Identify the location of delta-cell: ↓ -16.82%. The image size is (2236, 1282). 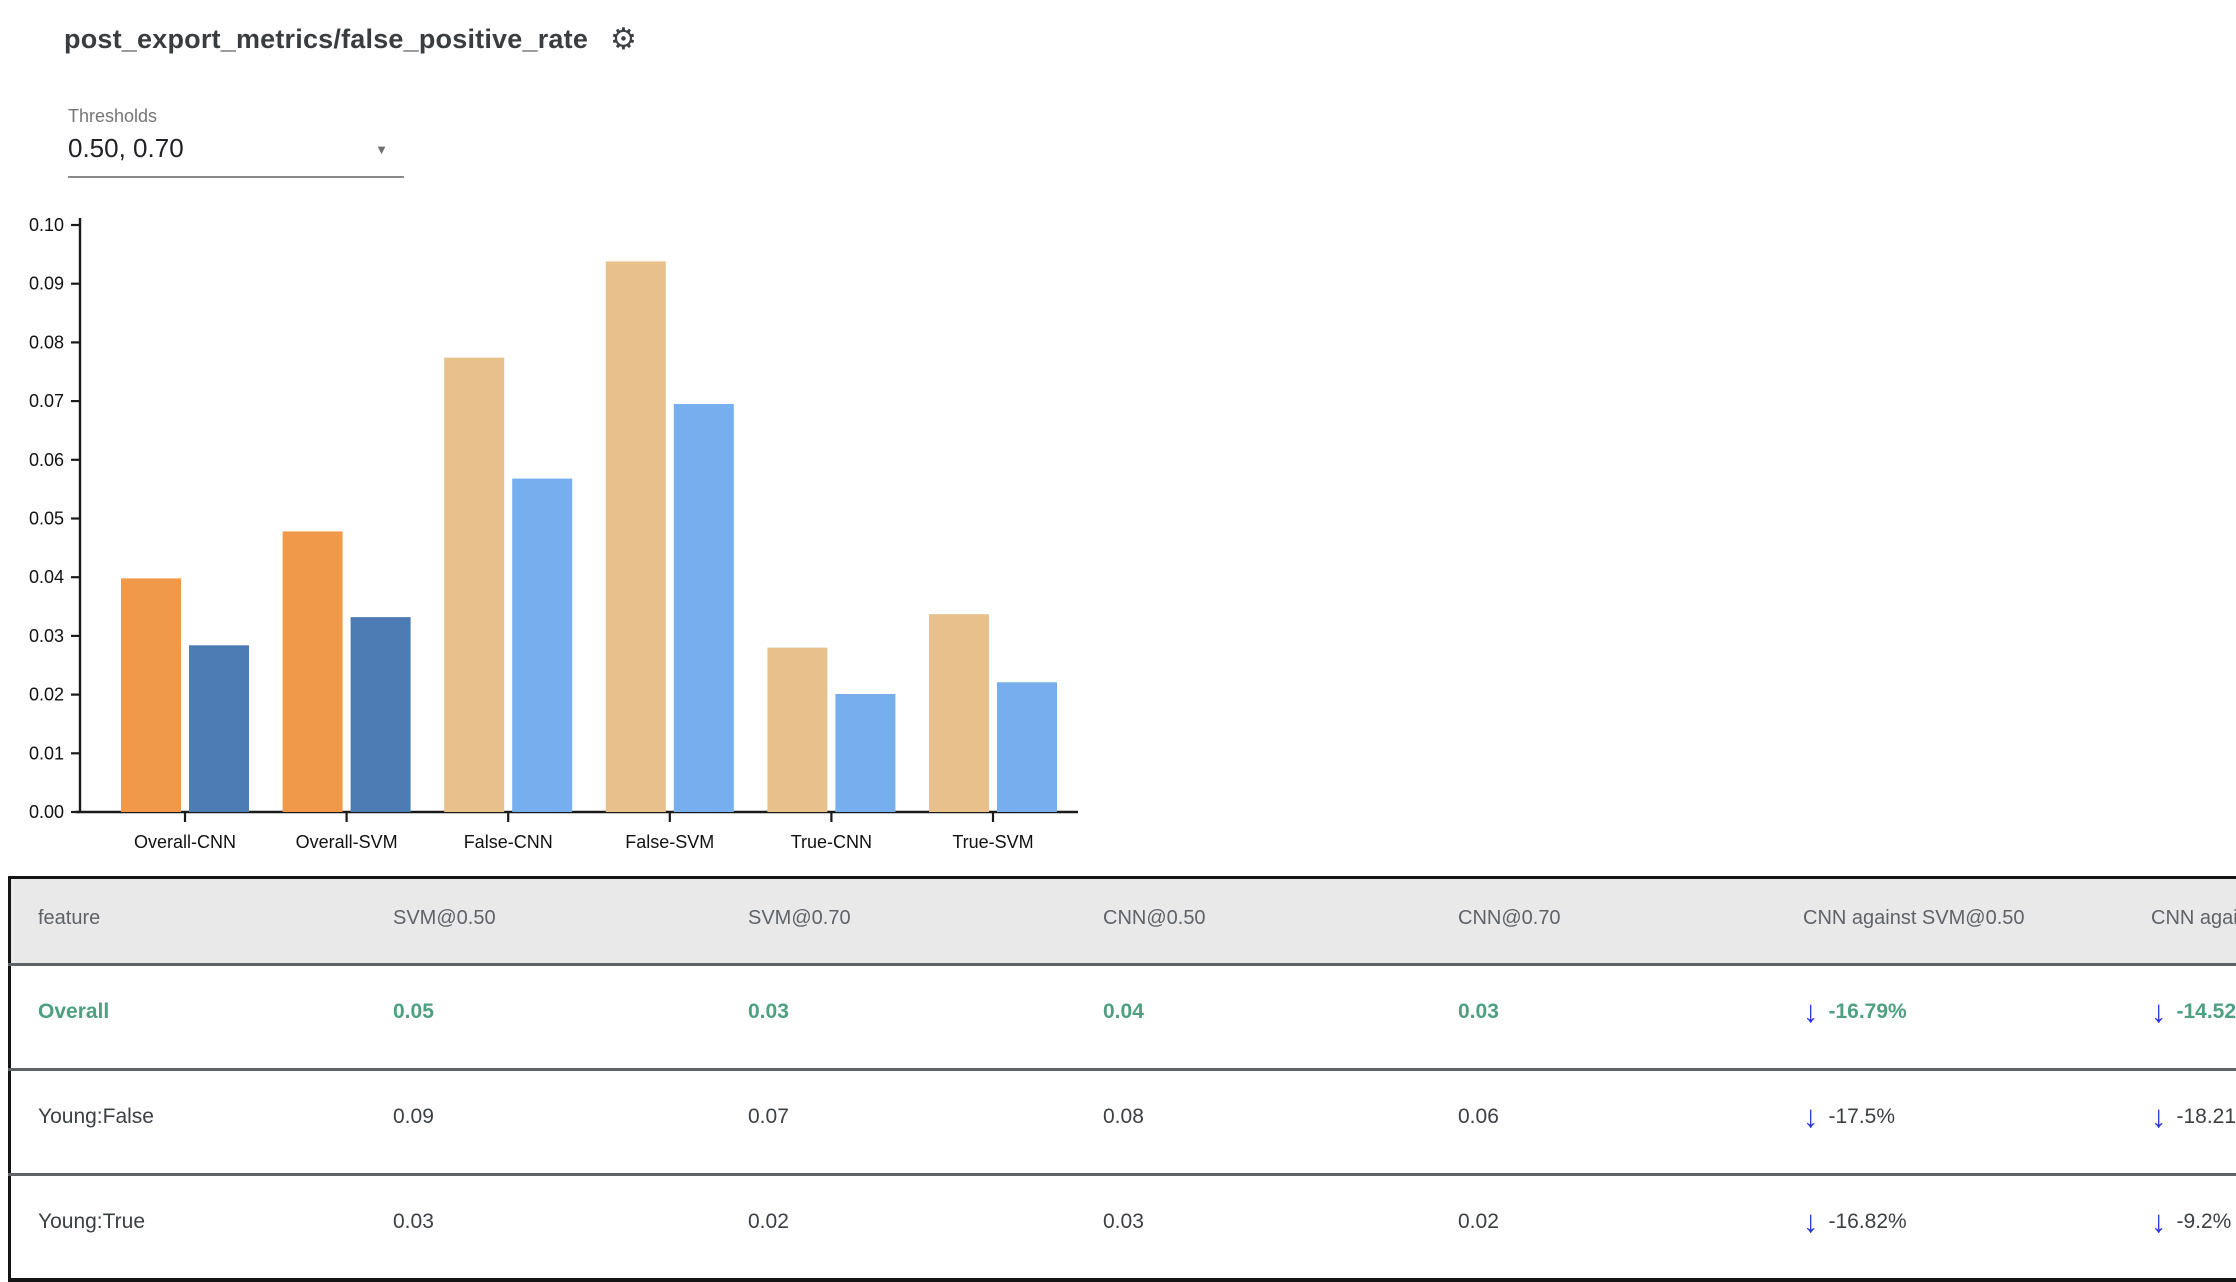
(1942, 1228).